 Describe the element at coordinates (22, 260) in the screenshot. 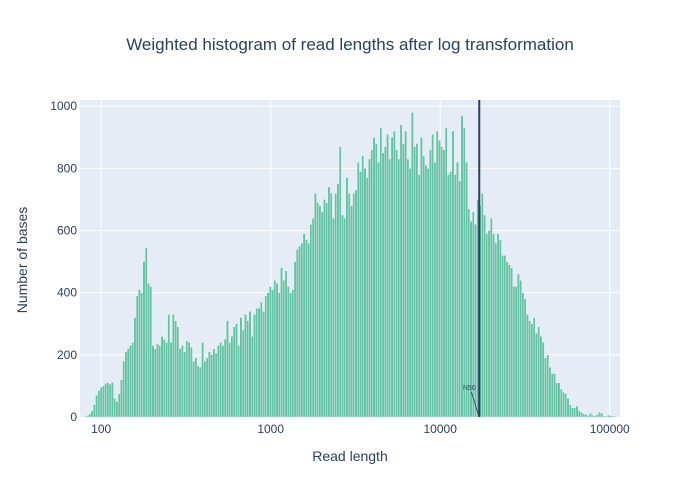

I see `y-axis-title: Number of bases` at that location.